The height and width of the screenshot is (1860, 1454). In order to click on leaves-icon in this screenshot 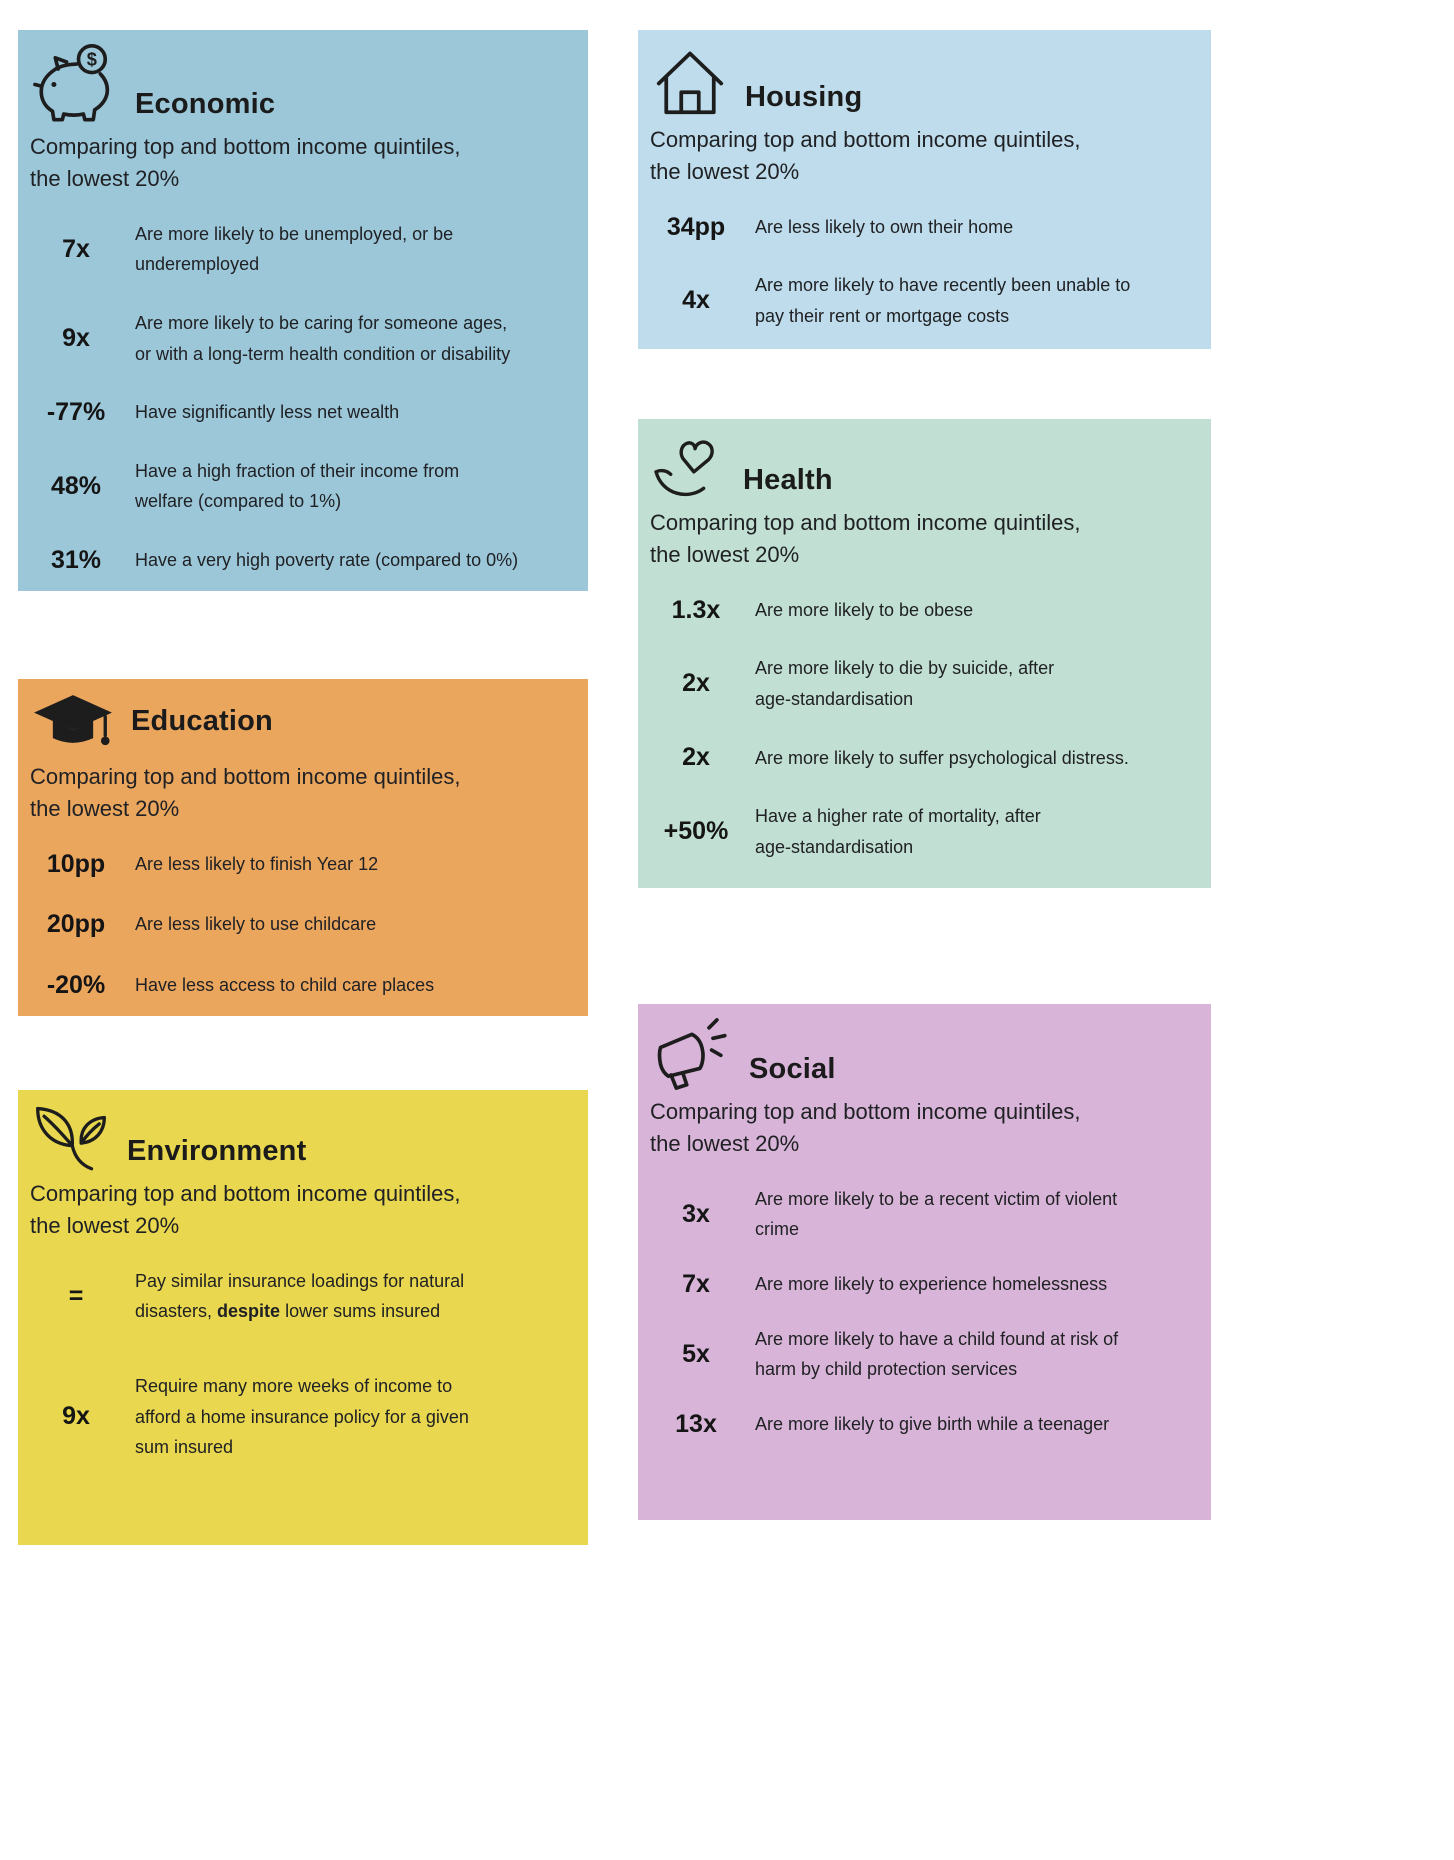, I will do `click(71, 1138)`.